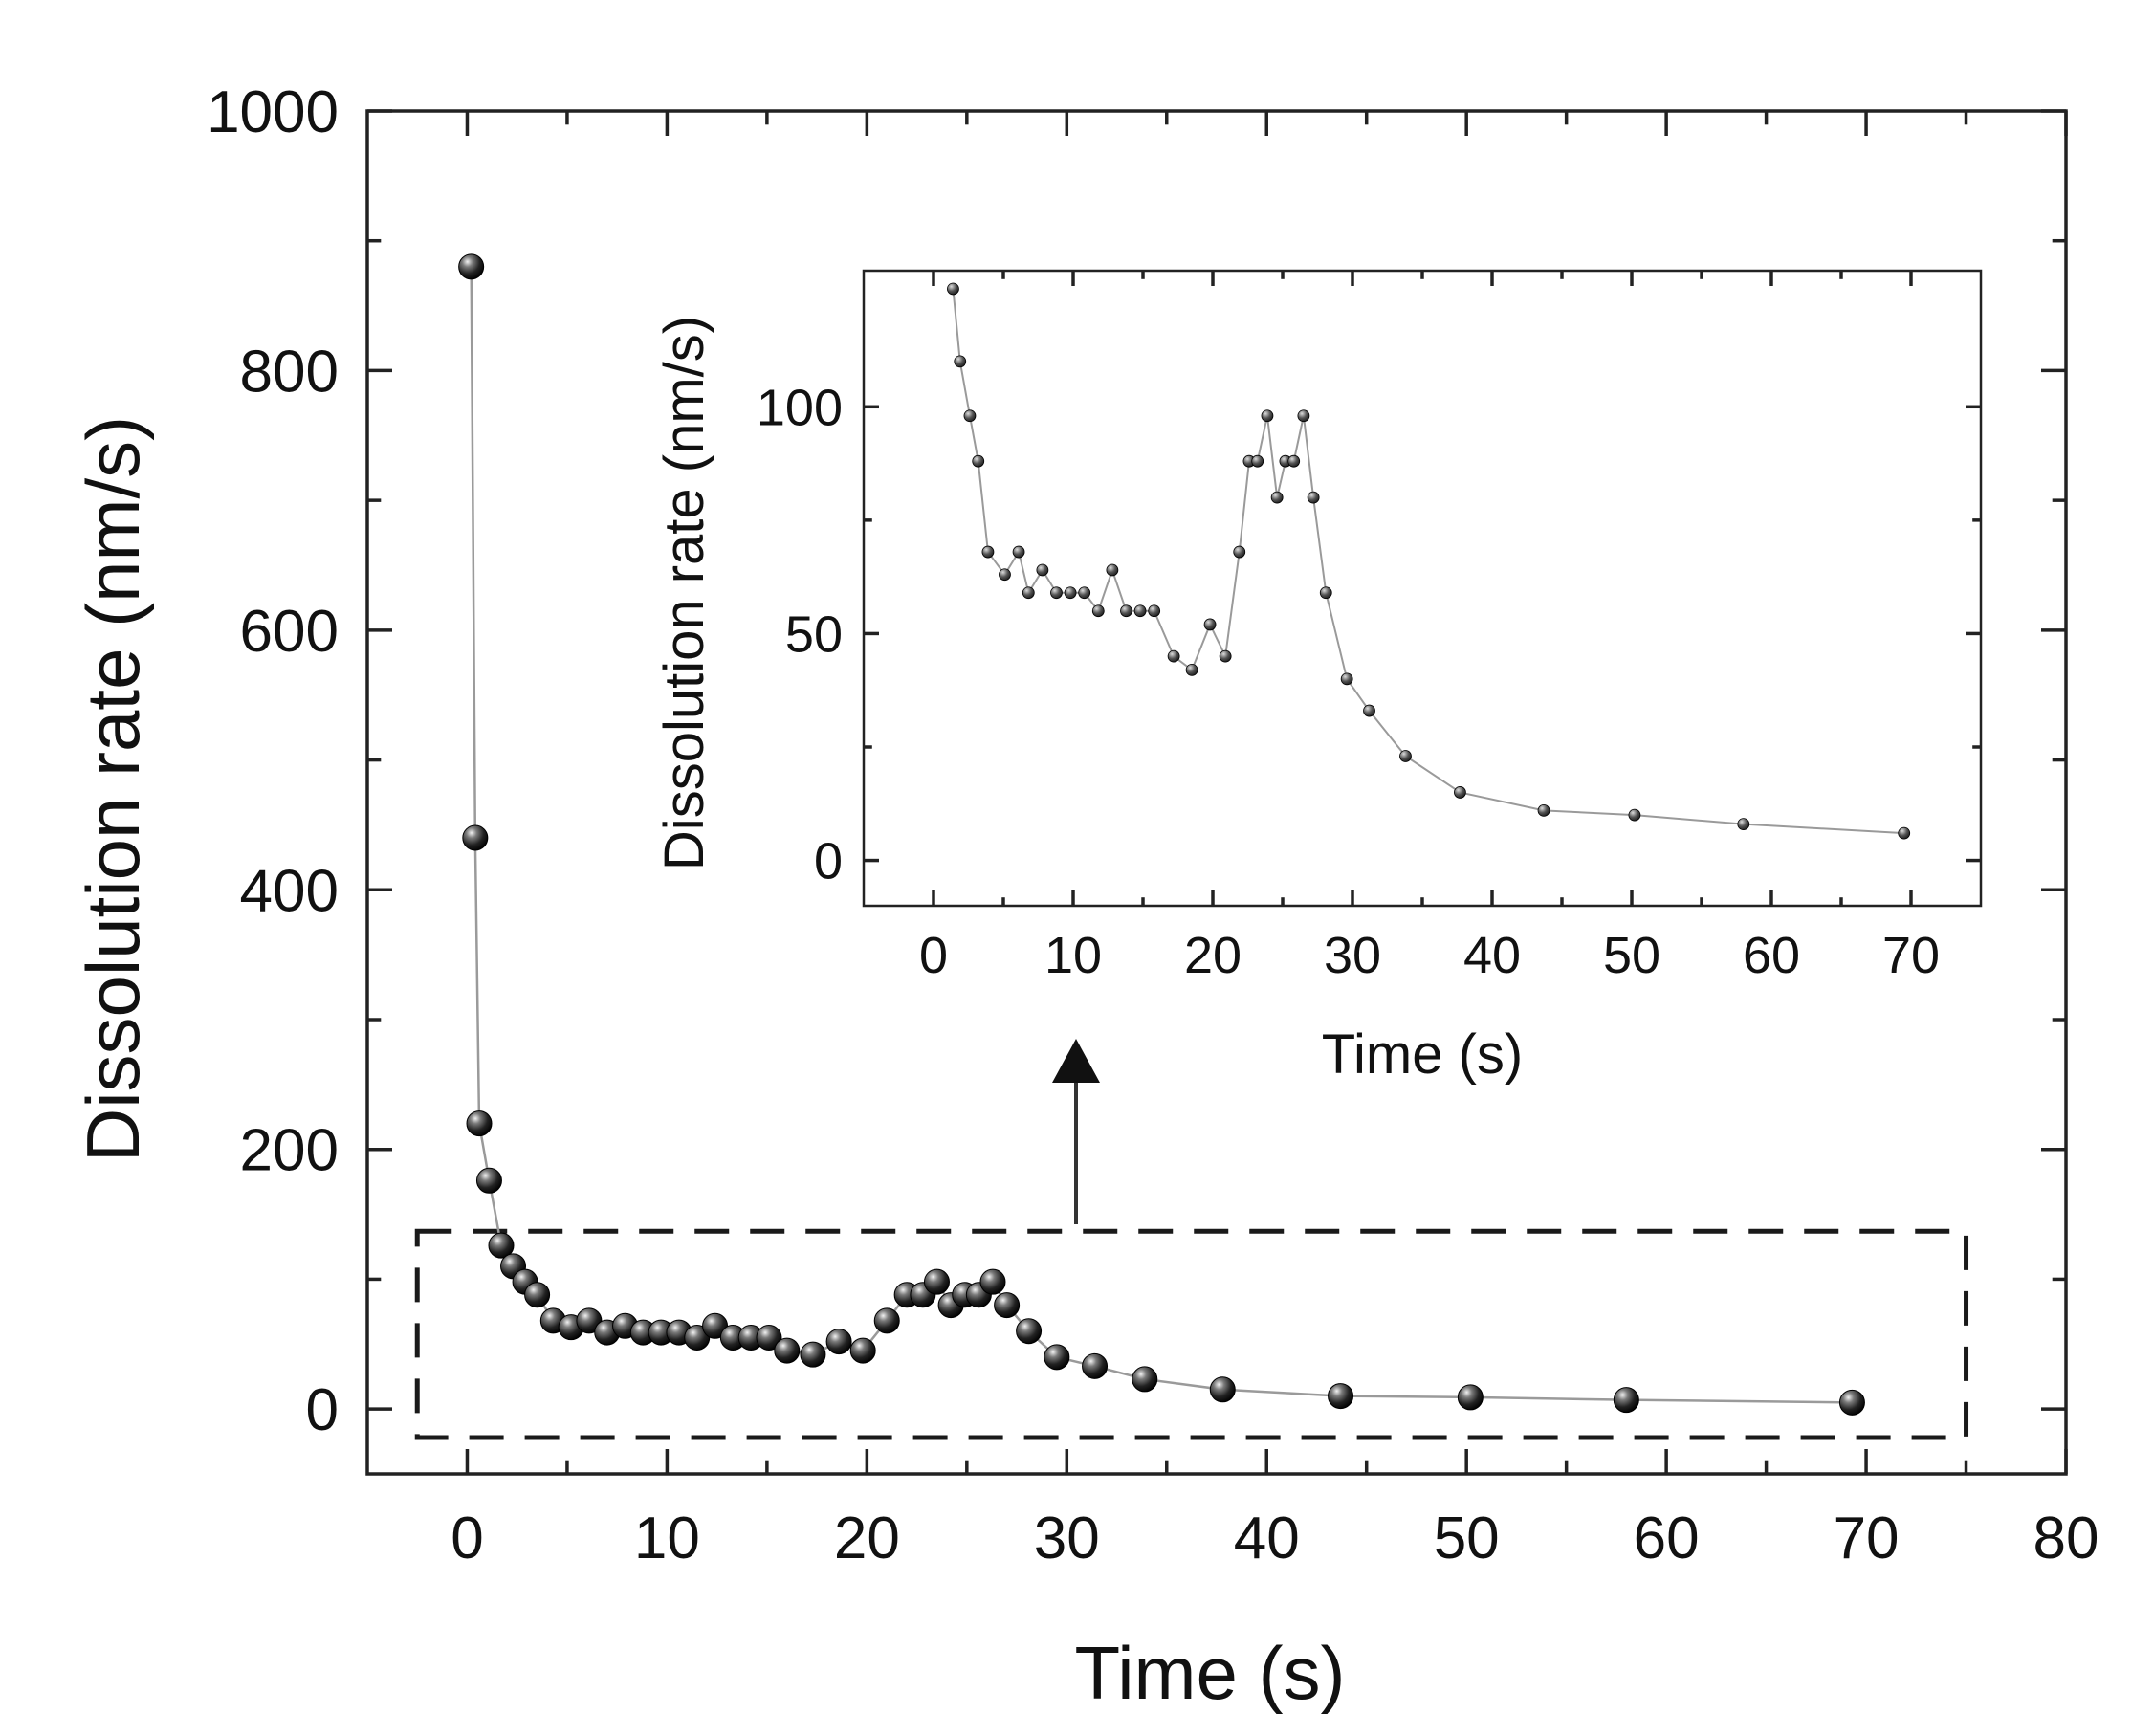  What do you see at coordinates (1631, 955) in the screenshot?
I see `inset-x-tick-label: 50` at bounding box center [1631, 955].